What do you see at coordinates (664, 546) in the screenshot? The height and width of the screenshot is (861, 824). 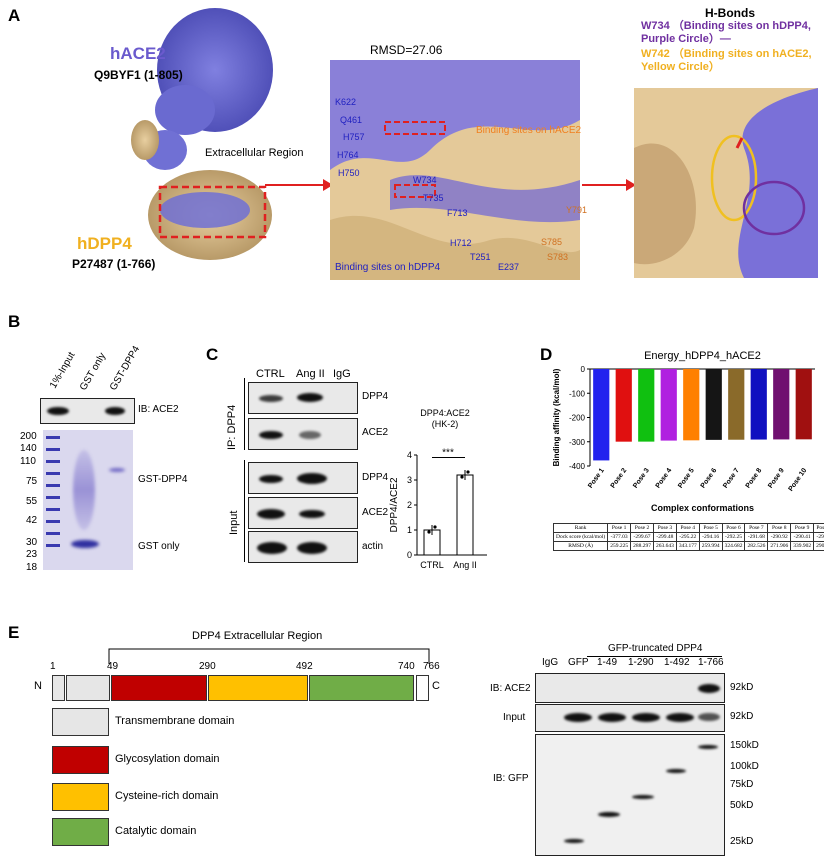 I see `table-cell: 263.643` at bounding box center [664, 546].